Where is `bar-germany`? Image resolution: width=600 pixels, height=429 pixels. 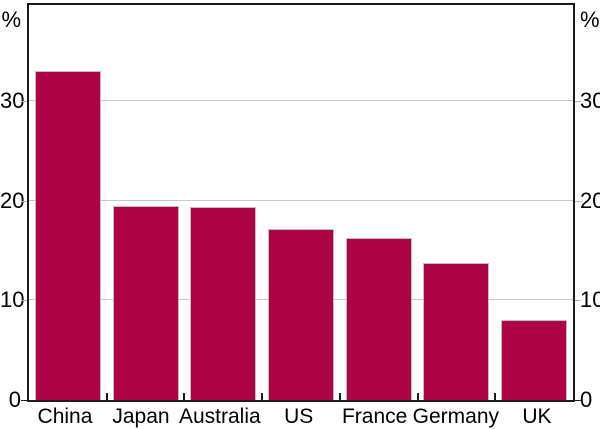 bar-germany is located at coordinates (456, 331).